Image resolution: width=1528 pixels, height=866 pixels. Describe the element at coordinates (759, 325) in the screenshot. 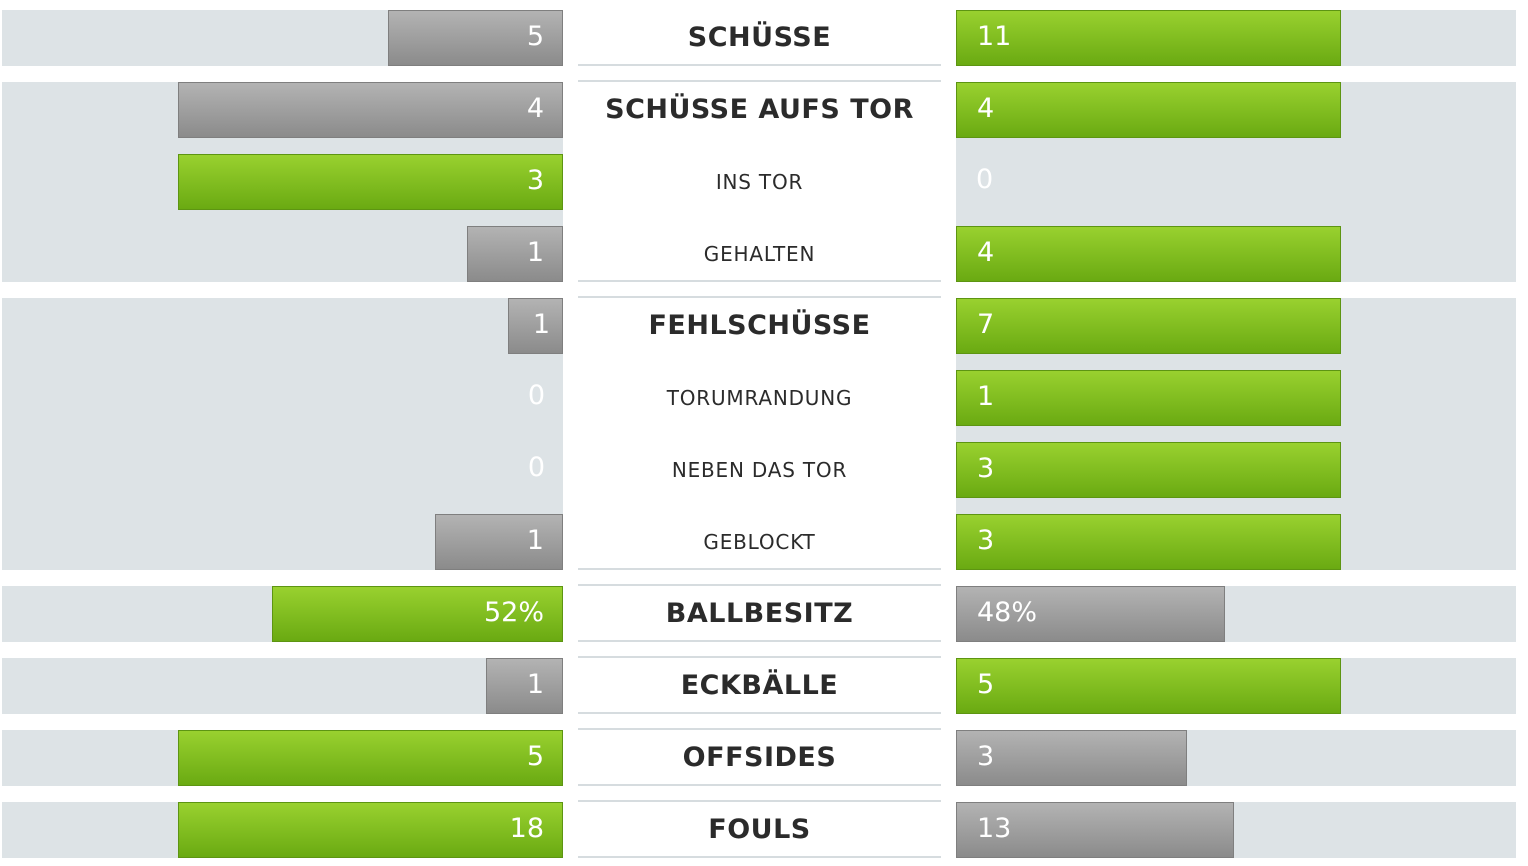

I see `stat-label-fehlschuesse: FEHLSCHÜSSE` at that location.